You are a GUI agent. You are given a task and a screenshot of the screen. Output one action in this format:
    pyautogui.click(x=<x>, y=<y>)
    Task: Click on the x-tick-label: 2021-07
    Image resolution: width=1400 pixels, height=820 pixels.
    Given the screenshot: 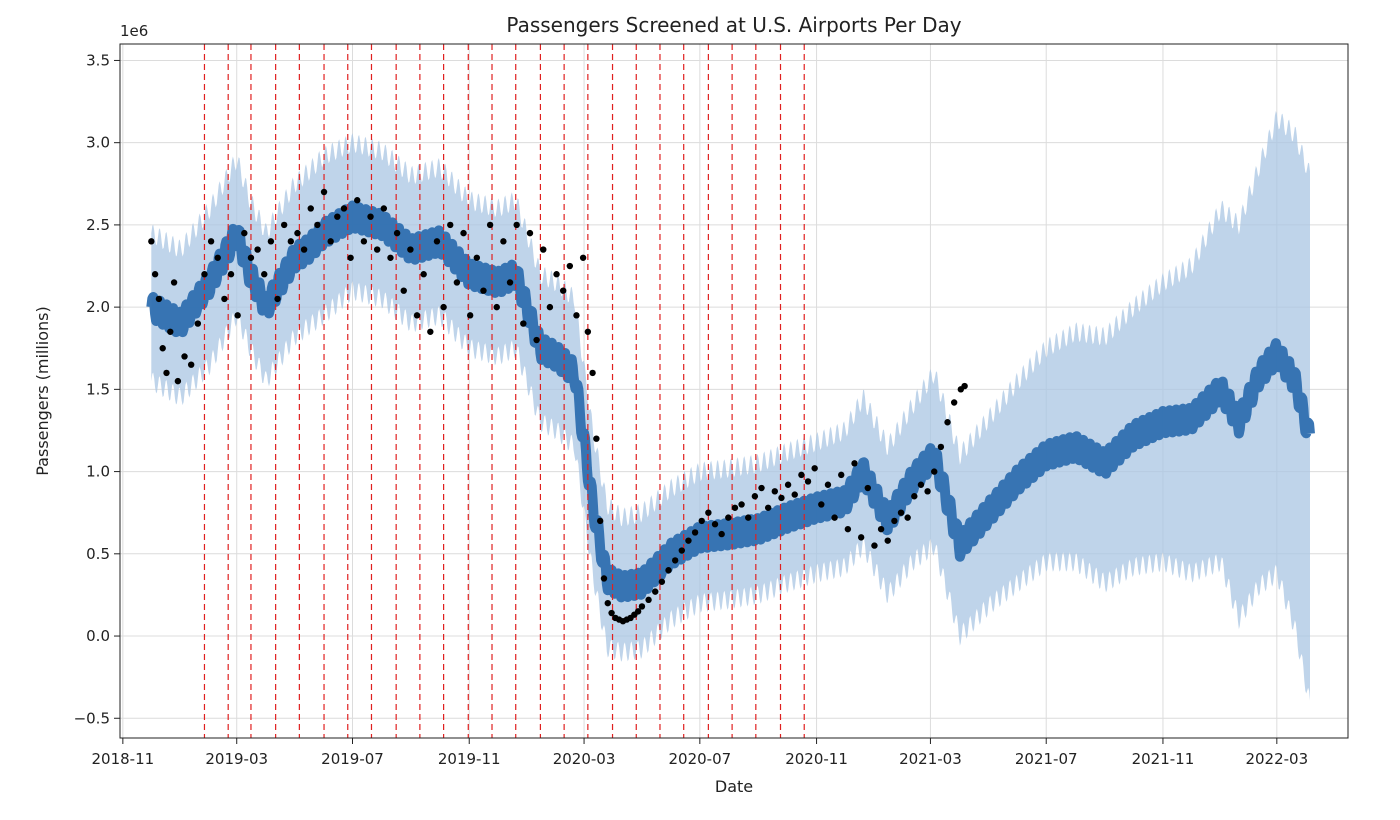 What is the action you would take?
    pyautogui.click(x=1046, y=759)
    